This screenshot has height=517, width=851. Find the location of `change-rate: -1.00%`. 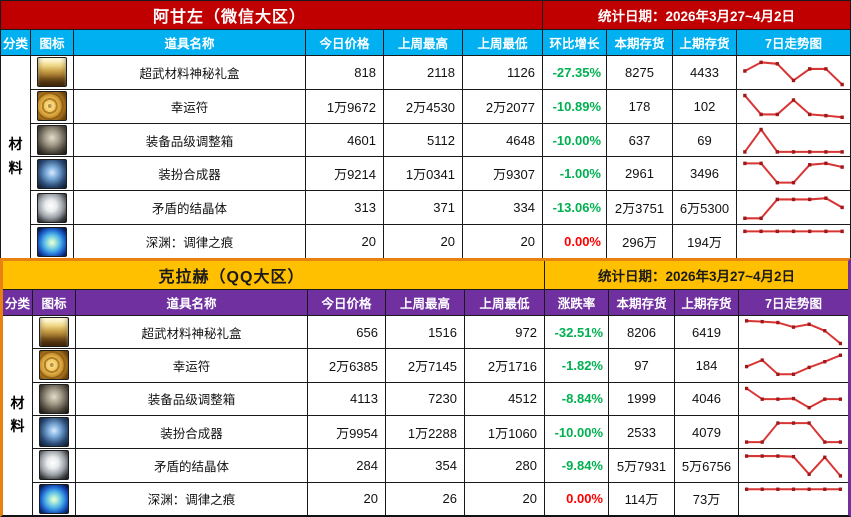

change-rate: -1.00% is located at coordinates (574, 174).